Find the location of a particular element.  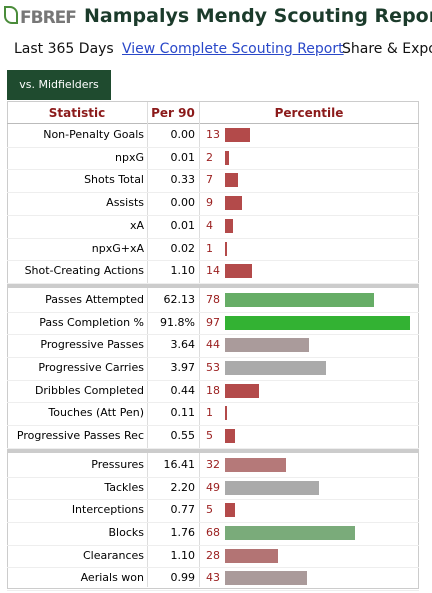

per90-value: 0.99 is located at coordinates (183, 578).